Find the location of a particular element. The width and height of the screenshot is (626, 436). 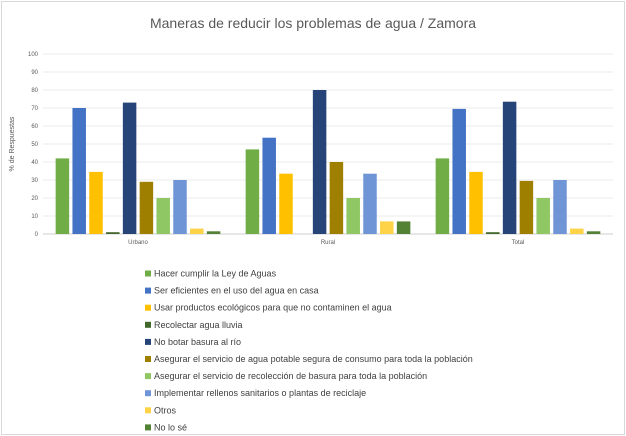

y-tick-label: 80 is located at coordinates (34, 91).